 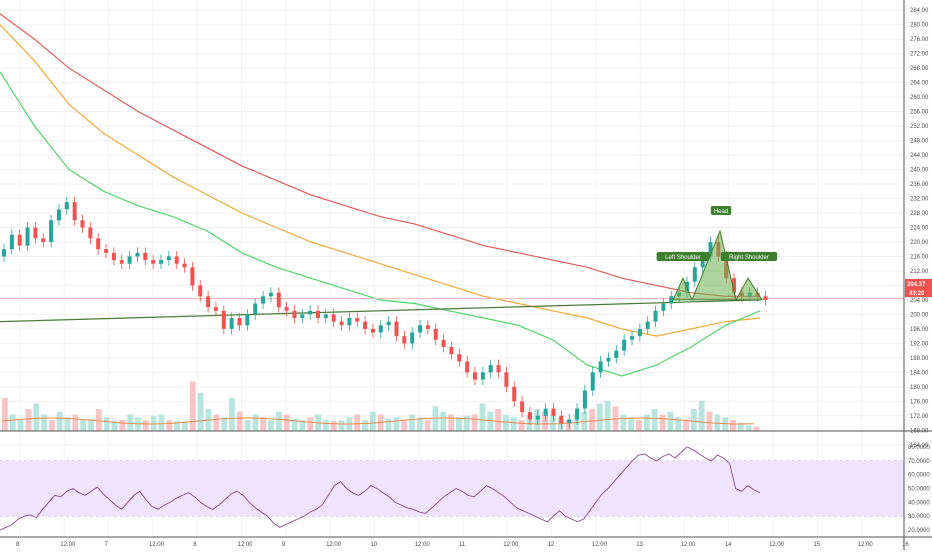 I want to click on price-tick-label: 204.00, so click(x=919, y=301).